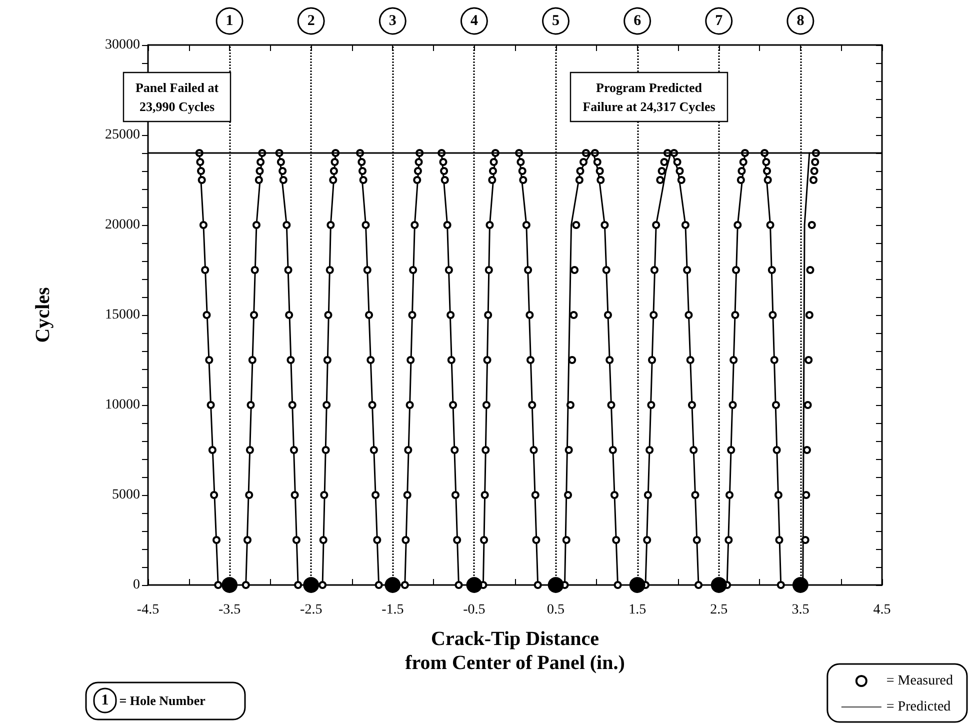  I want to click on x-tick-label: -1.5, so click(393, 610).